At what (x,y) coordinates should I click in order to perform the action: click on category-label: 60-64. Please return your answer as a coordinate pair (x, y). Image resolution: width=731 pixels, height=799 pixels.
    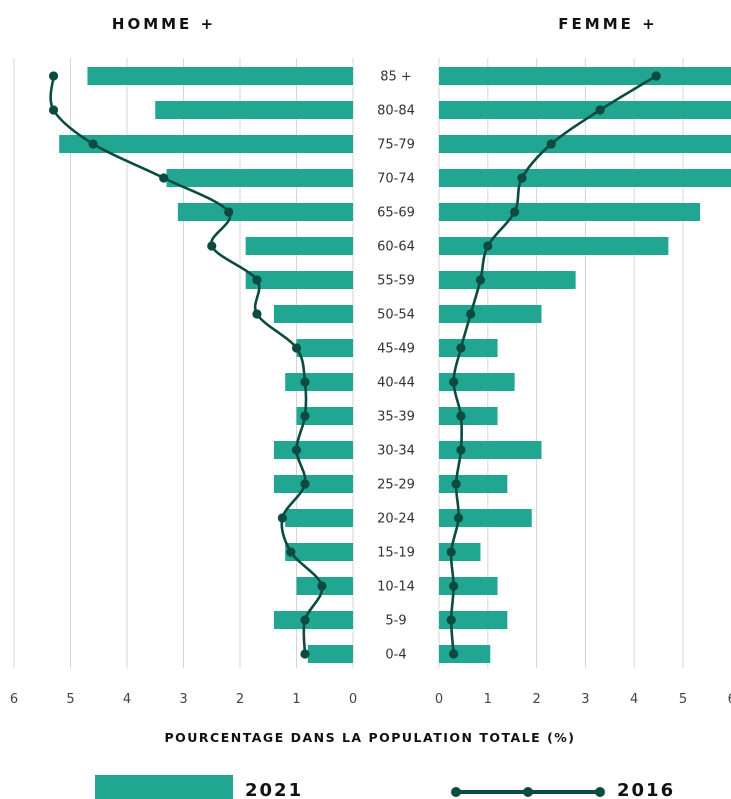
    Looking at the image, I should click on (396, 247).